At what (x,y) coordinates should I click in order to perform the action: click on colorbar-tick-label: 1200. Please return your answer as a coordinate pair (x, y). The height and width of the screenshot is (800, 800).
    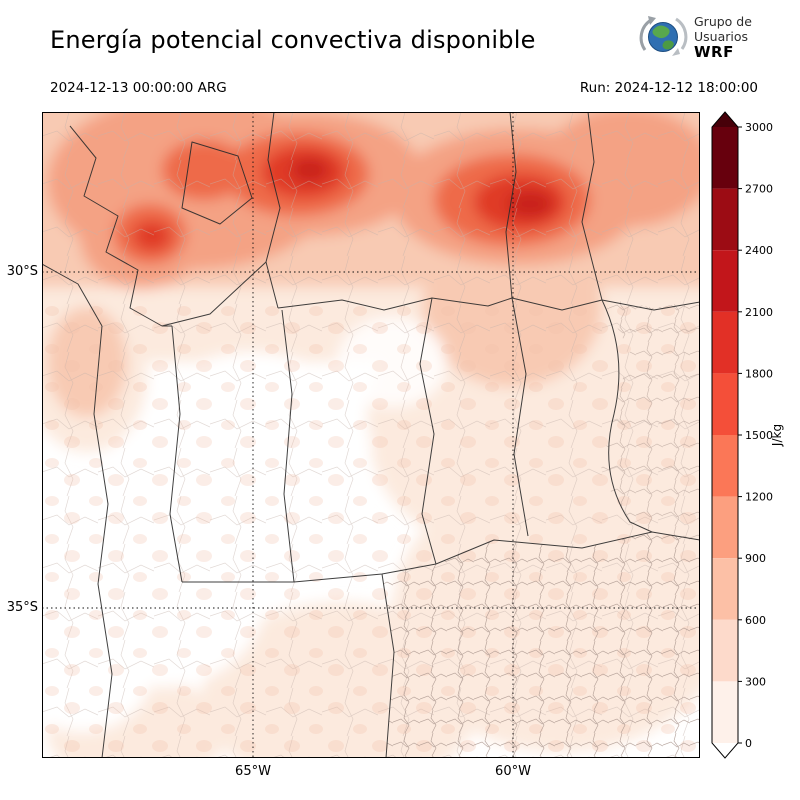
    Looking at the image, I should click on (759, 497).